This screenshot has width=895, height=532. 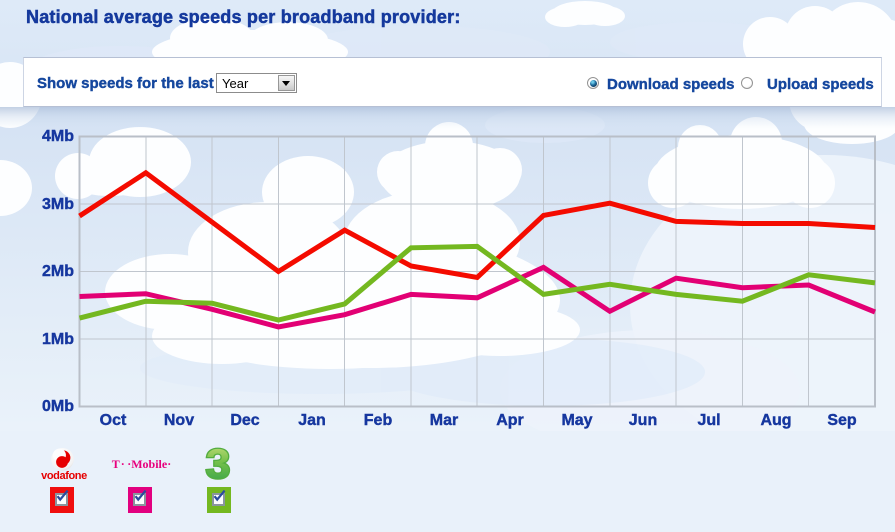 What do you see at coordinates (218, 464) in the screenshot?
I see `svg-text: 3` at bounding box center [218, 464].